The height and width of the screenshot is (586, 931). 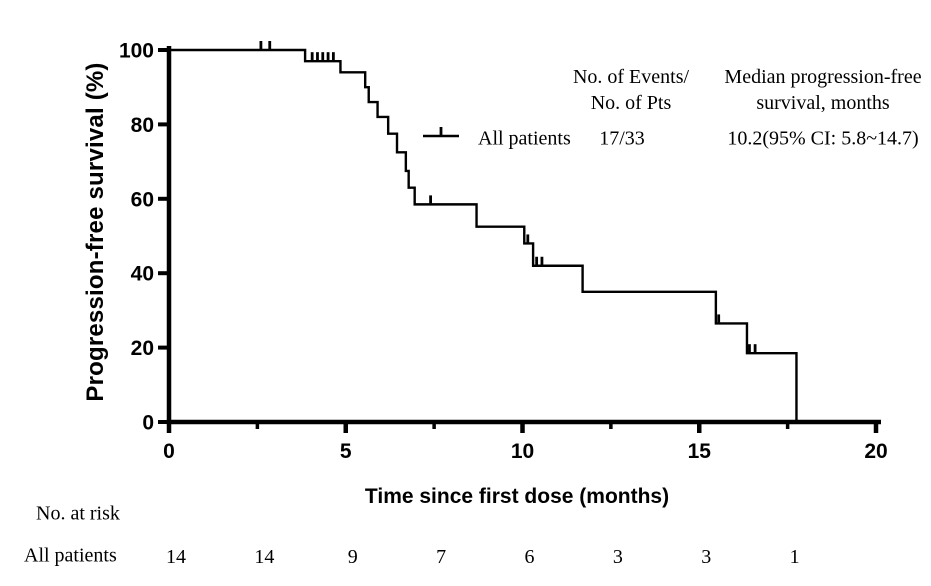 What do you see at coordinates (136, 51) in the screenshot?
I see `y-tick-label: 100` at bounding box center [136, 51].